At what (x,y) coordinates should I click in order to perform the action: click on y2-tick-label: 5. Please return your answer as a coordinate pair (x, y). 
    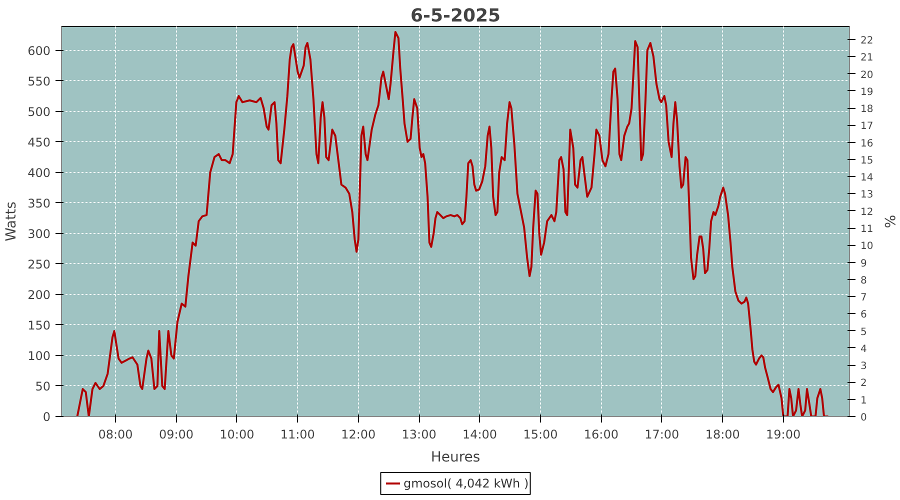
    Looking at the image, I should click on (863, 332).